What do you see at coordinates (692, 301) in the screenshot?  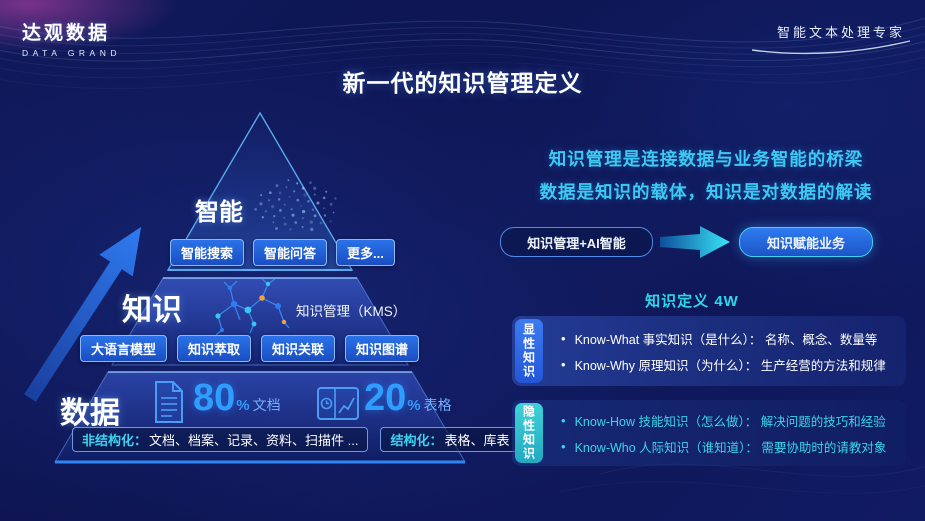 I see `section-title-4w: 知识定义 4W` at bounding box center [692, 301].